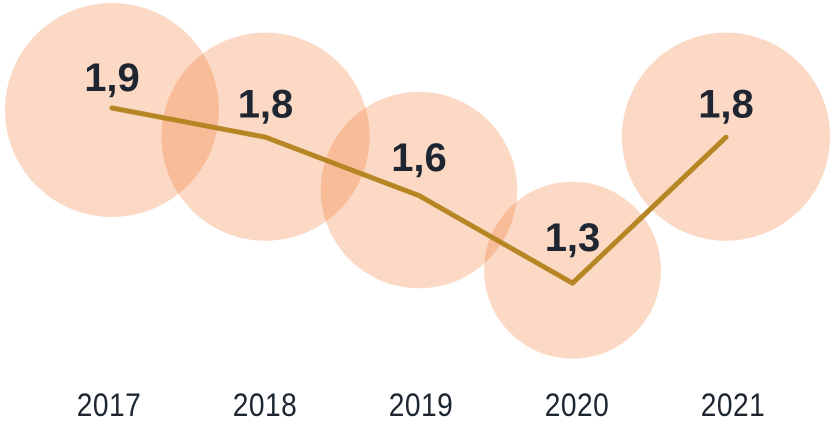  I want to click on year-axis-labels-group: 2017 2018 2019 2020 2021, so click(421, 405).